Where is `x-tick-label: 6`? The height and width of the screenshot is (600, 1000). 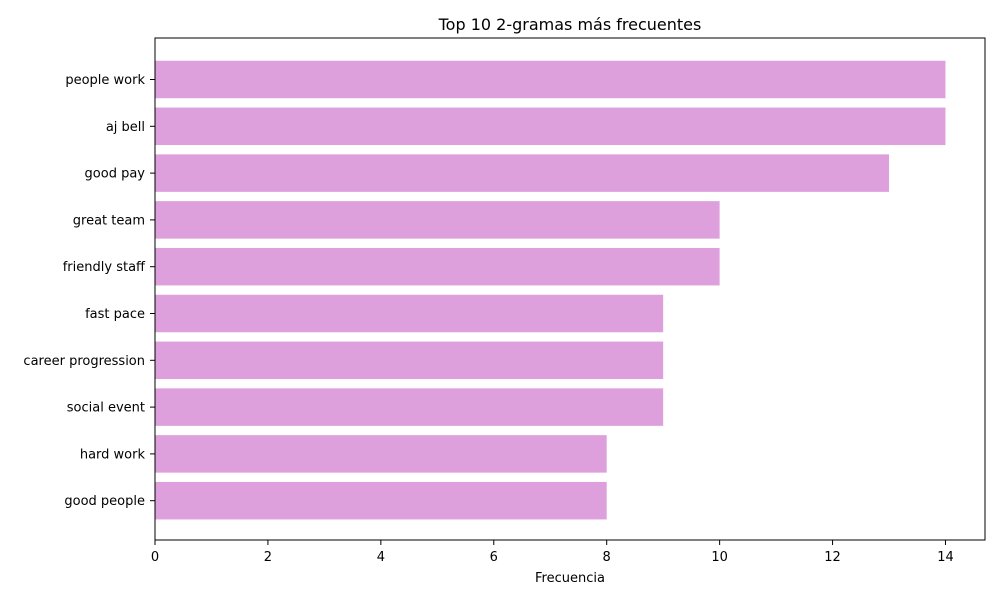 x-tick-label: 6 is located at coordinates (494, 557).